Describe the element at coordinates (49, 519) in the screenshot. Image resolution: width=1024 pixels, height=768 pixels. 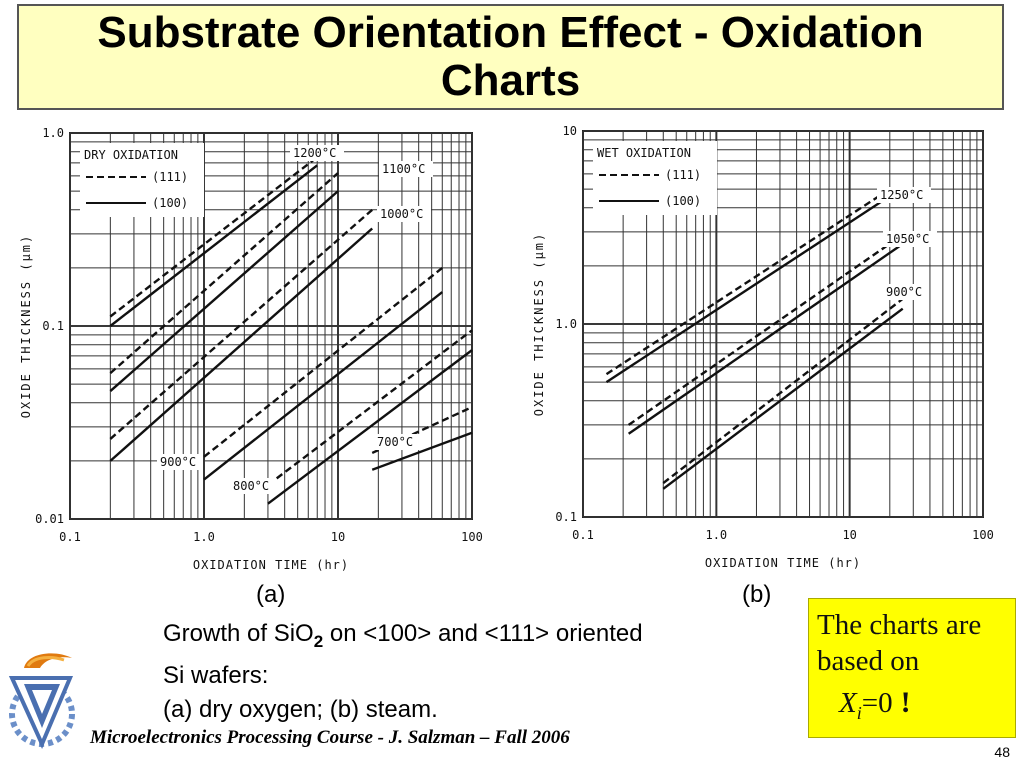
I see `y-tick-label: 0.01` at that location.